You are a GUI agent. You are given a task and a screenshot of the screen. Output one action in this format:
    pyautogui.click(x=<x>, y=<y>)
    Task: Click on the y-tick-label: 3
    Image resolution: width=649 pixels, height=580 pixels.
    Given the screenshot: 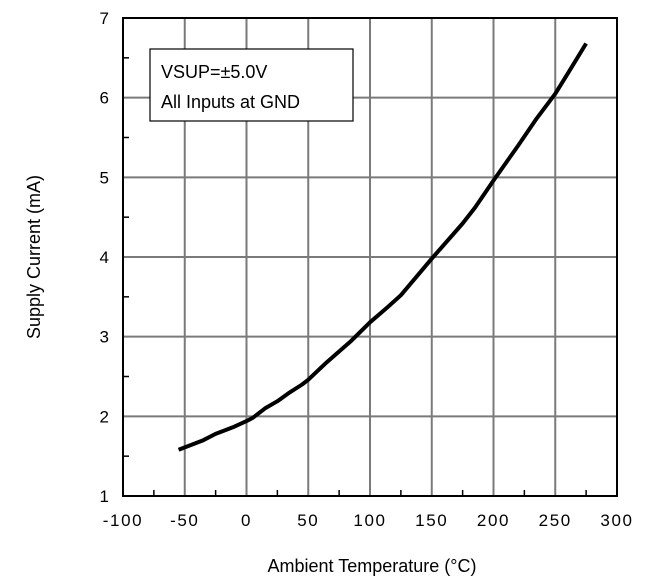 What is the action you would take?
    pyautogui.click(x=104, y=337)
    